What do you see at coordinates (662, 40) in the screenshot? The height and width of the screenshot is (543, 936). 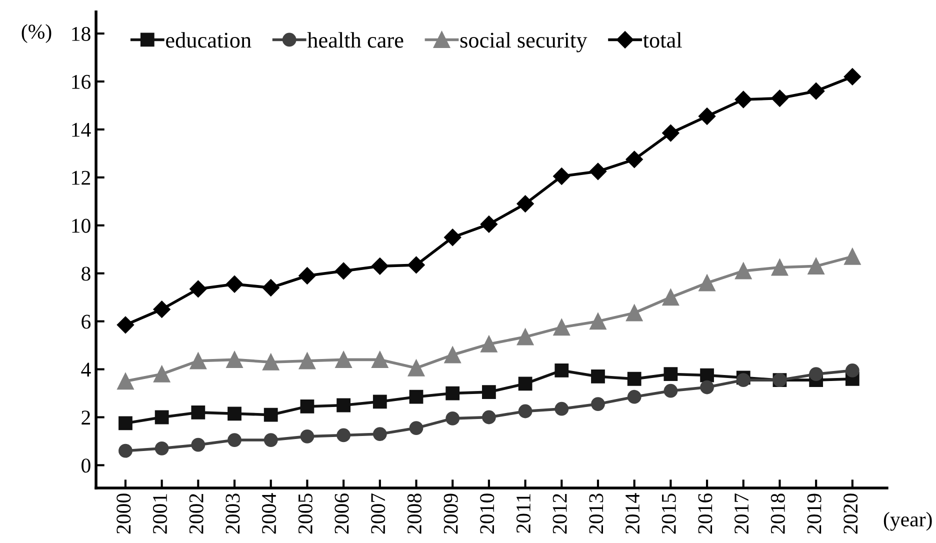 I see `legend-label: total` at bounding box center [662, 40].